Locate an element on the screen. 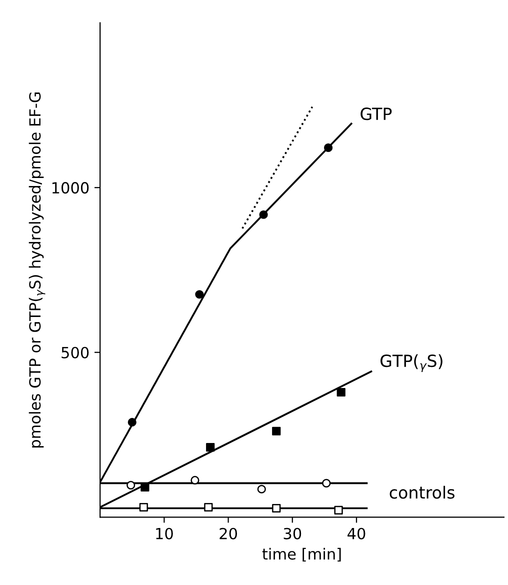 This screenshot has height=585, width=508. y-axis-title: pmoles GTP or GTP($_{γ}$S) hydrolyzed/pmole EF-G is located at coordinates (37, 270).